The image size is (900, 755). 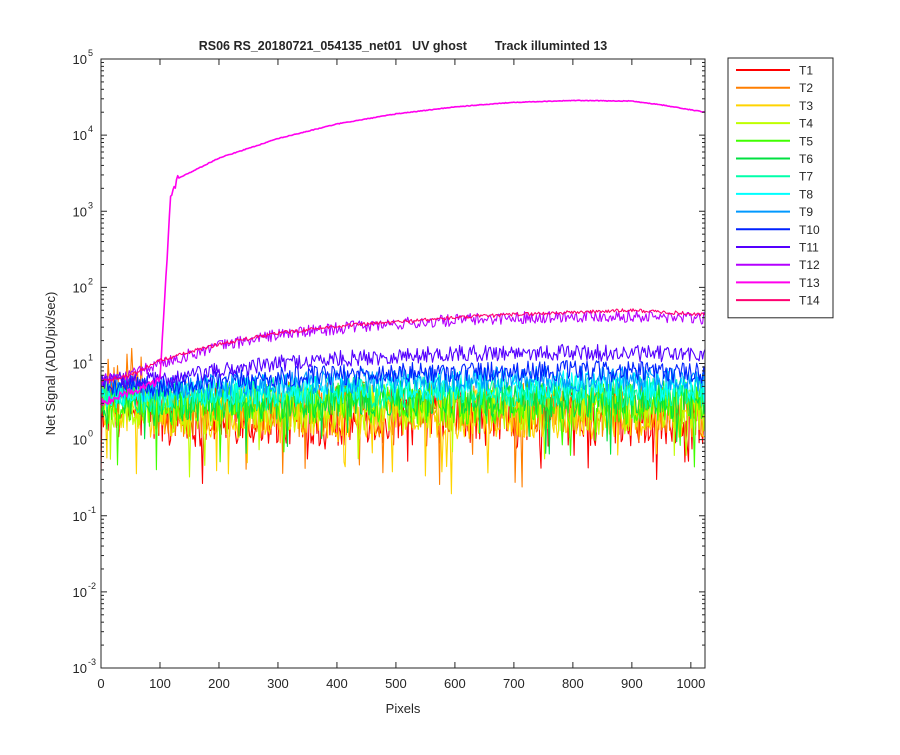 I want to click on legend-label: T8, so click(x=806, y=194).